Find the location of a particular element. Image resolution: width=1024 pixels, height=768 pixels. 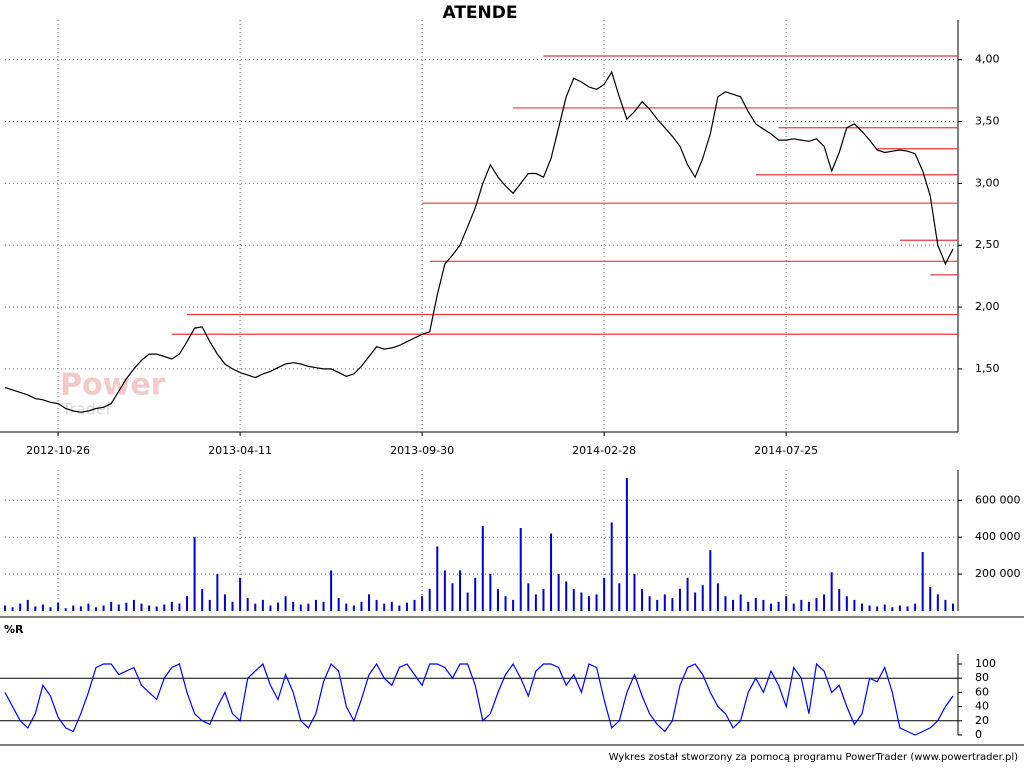

x-tick-label: 2014-07-25 is located at coordinates (786, 450).